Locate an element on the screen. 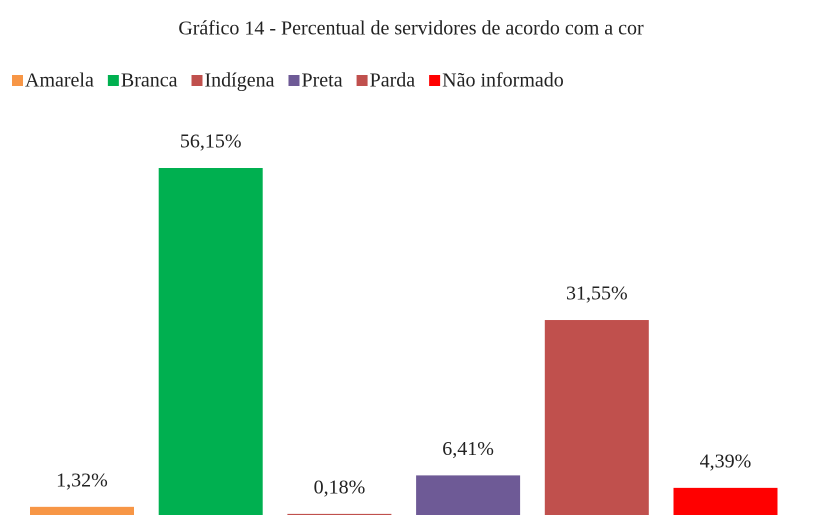 The image size is (822, 517). data-label: 6,41% is located at coordinates (468, 449).